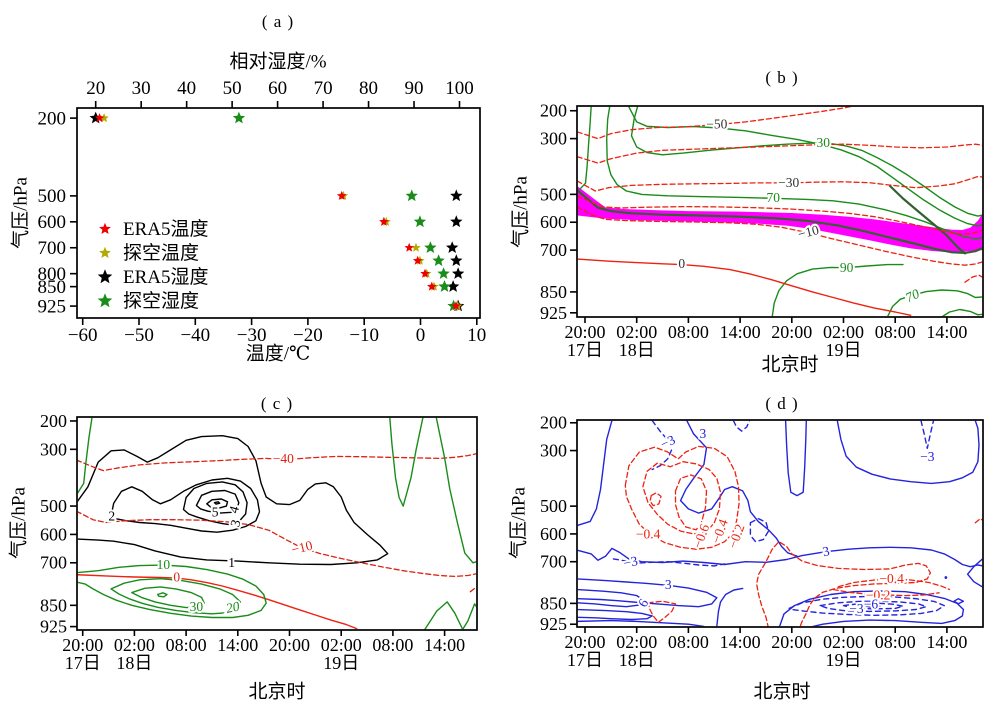  Describe the element at coordinates (105, 300) in the screenshot. I see `star-icon-glyph` at that location.